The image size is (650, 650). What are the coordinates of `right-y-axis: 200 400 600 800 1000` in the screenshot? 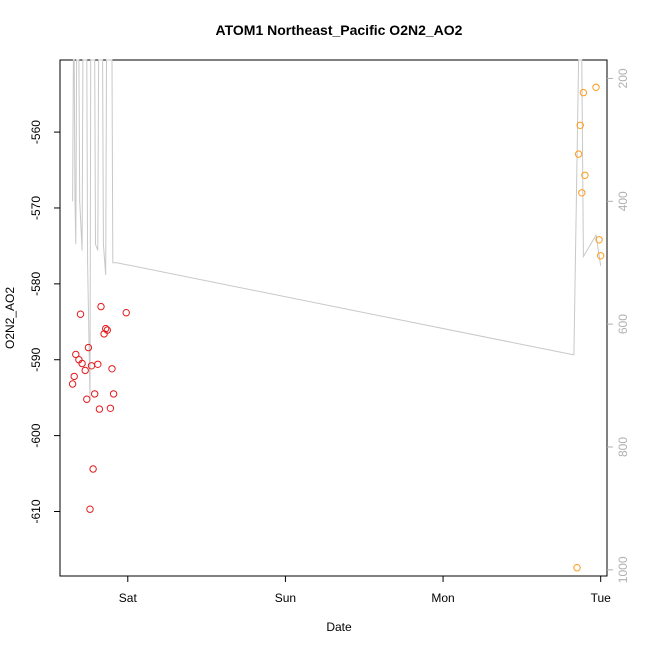 It's located at (618, 325).